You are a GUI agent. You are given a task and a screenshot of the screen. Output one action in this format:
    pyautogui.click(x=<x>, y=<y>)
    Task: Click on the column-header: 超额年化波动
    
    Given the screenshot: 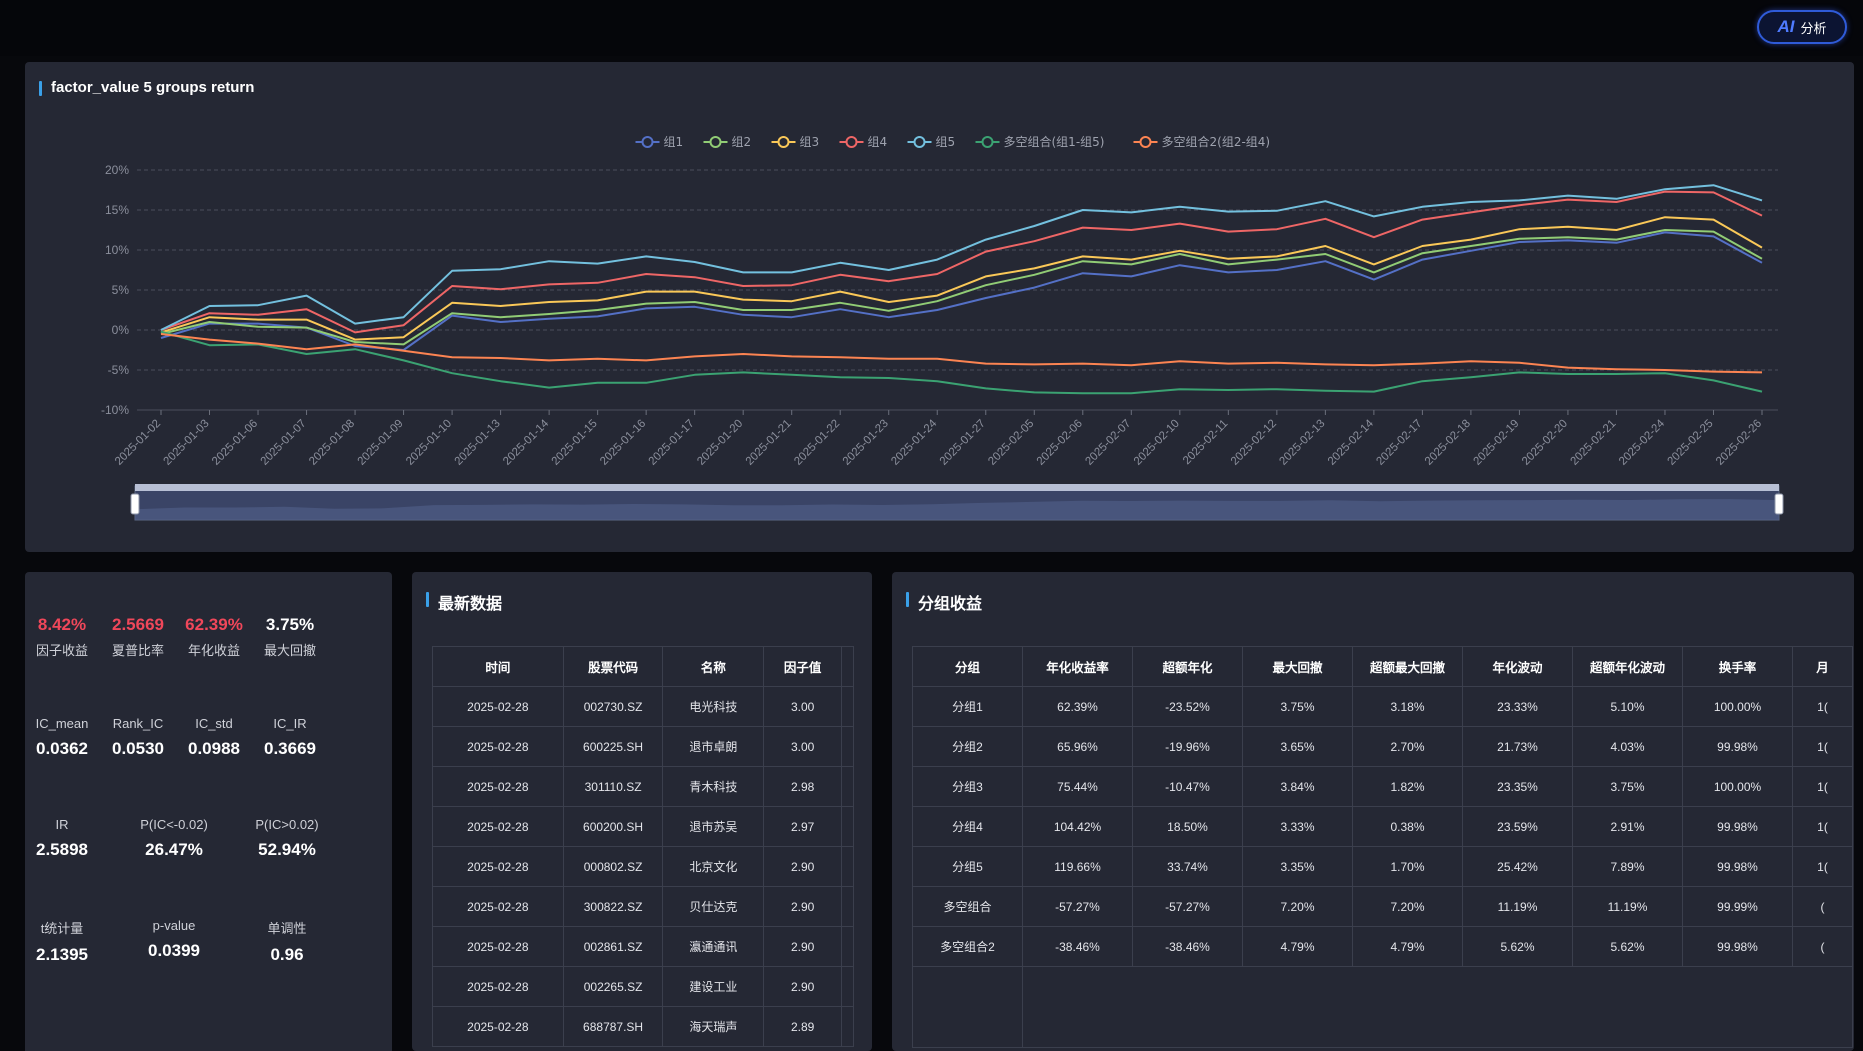 What is the action you would take?
    pyautogui.click(x=1627, y=666)
    